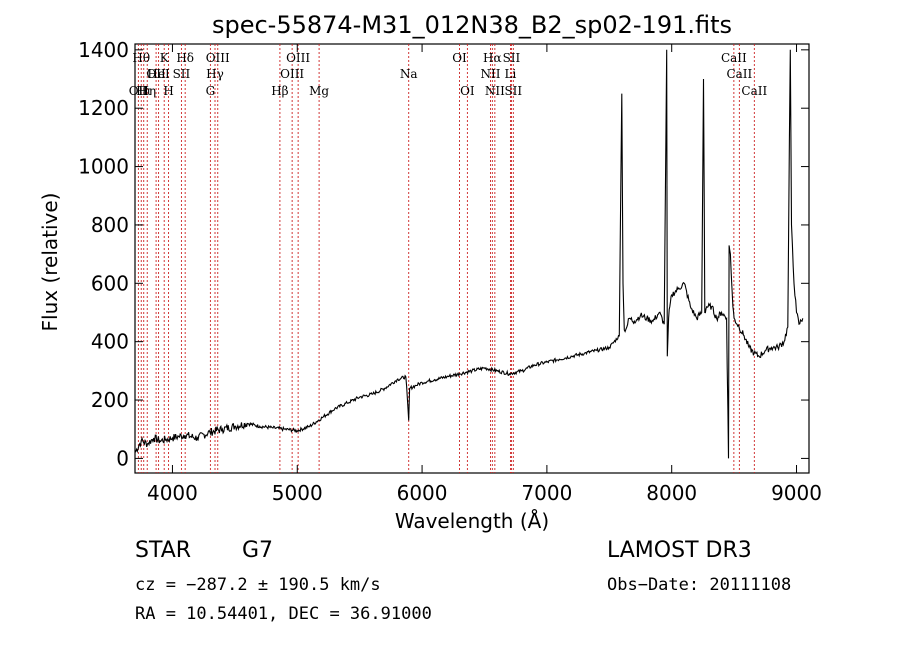 Image resolution: width=900 pixels, height=649 pixels. What do you see at coordinates (165, 58) in the screenshot?
I see `spectral-line-label: K` at bounding box center [165, 58].